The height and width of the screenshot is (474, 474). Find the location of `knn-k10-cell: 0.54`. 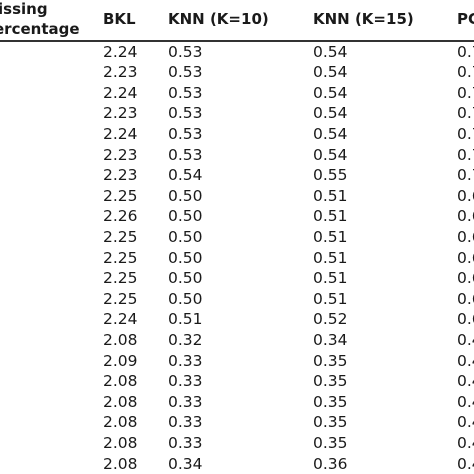

knn-k10-cell: 0.54 is located at coordinates (185, 175).